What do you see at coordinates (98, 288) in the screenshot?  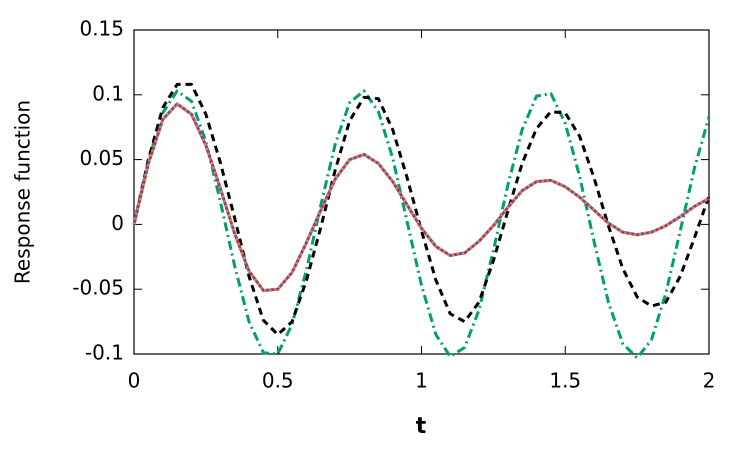 I see `y-tick-label: -0.05` at bounding box center [98, 288].